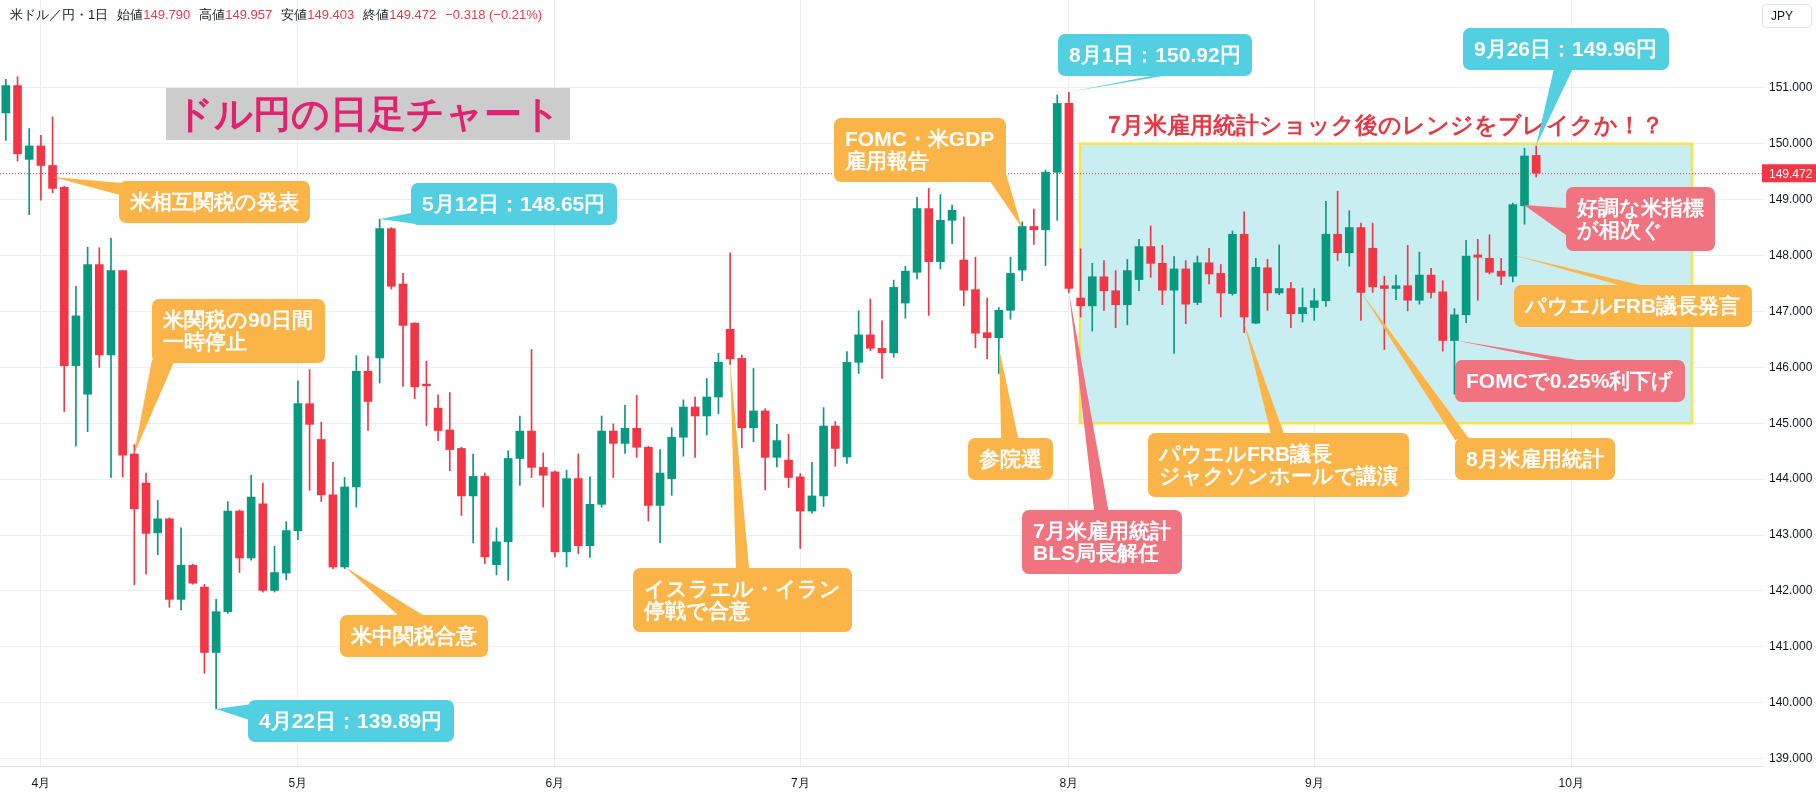 Image resolution: width=1816 pixels, height=796 pixels. What do you see at coordinates (1791, 590) in the screenshot?
I see `y-tick-label: 142.000` at bounding box center [1791, 590].